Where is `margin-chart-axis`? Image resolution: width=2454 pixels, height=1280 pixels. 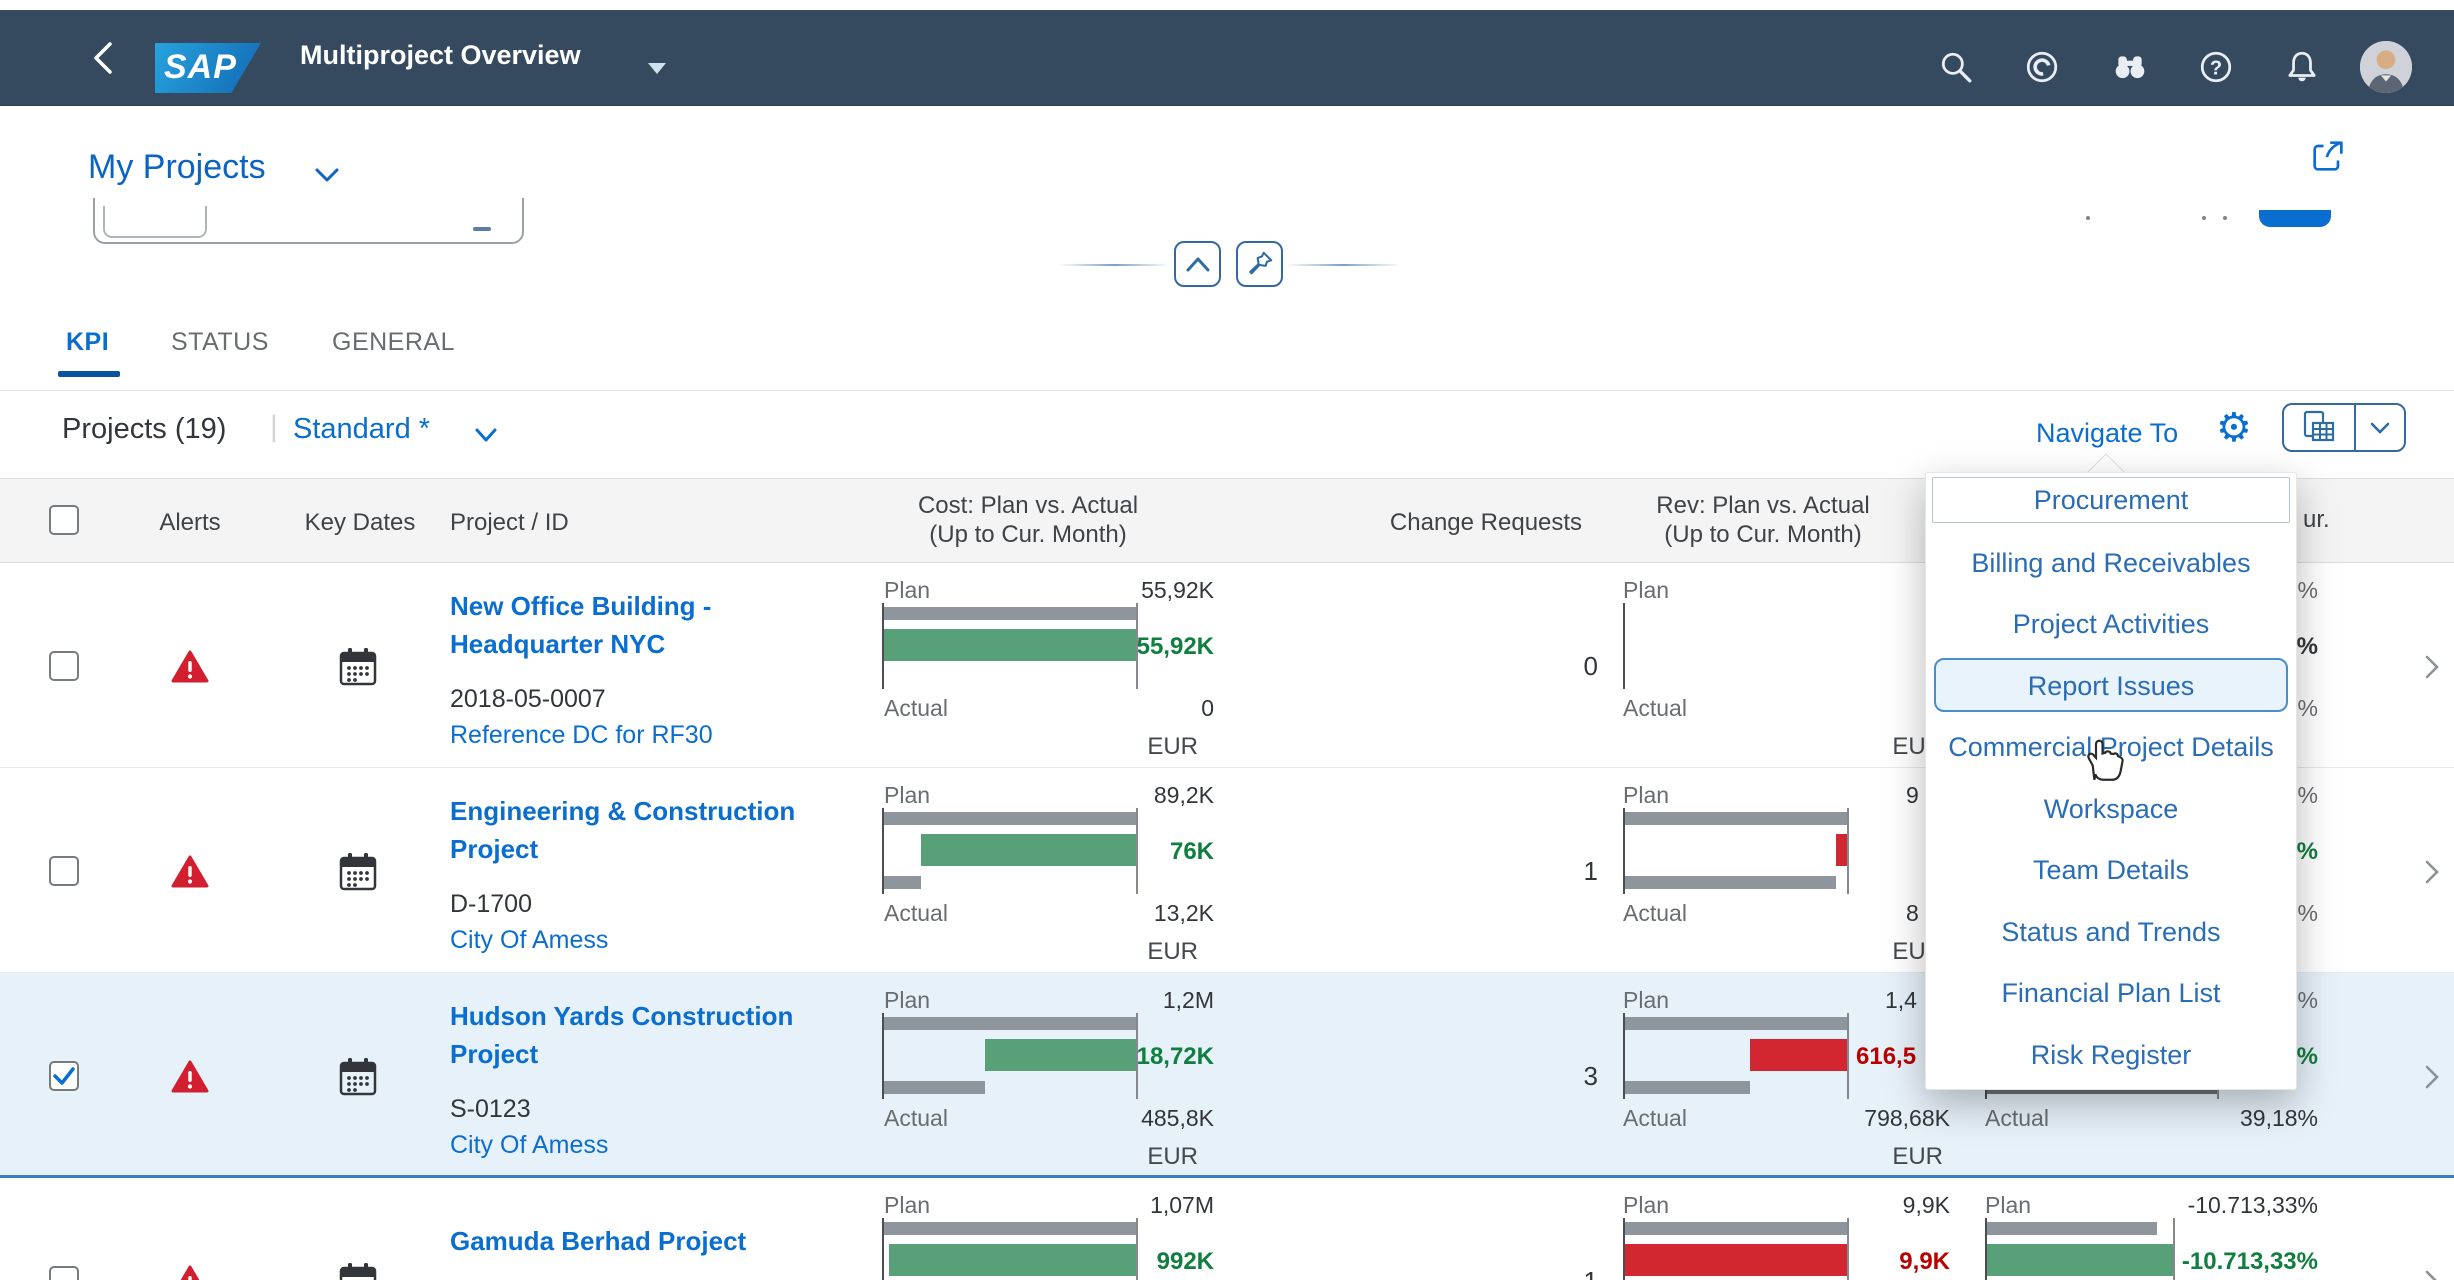 margin-chart-axis is located at coordinates (1986, 1249).